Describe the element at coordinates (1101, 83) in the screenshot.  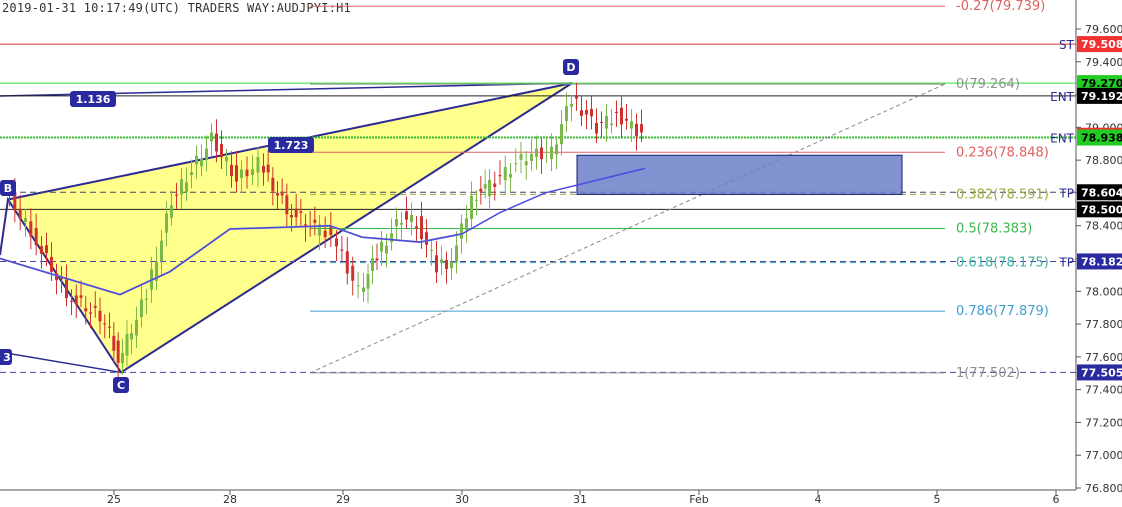
I see `price-tag-text-1: 79.270` at that location.